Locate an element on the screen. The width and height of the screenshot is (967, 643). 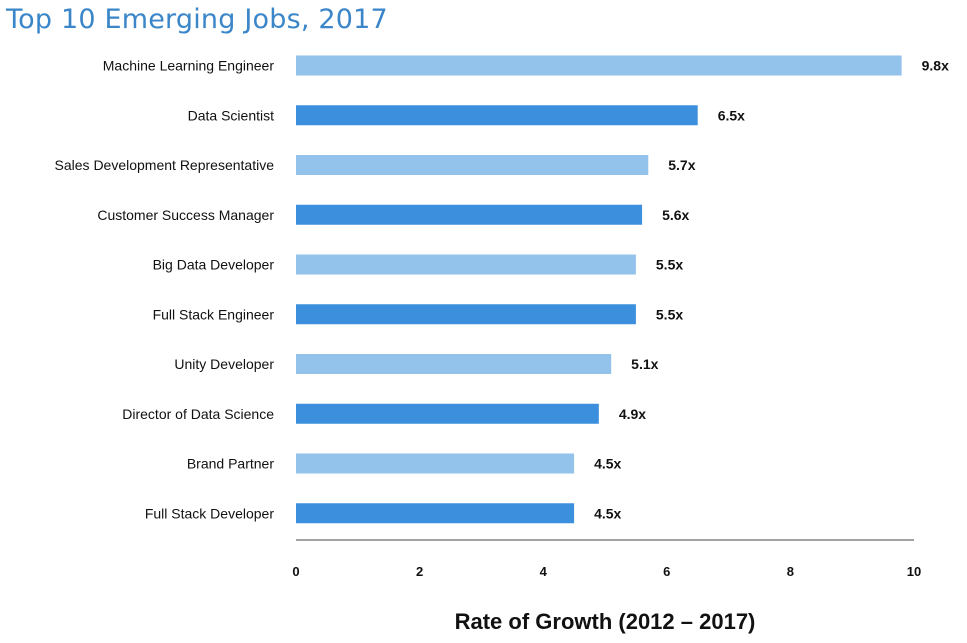
category-label-6: Unity Developer is located at coordinates (224, 364).